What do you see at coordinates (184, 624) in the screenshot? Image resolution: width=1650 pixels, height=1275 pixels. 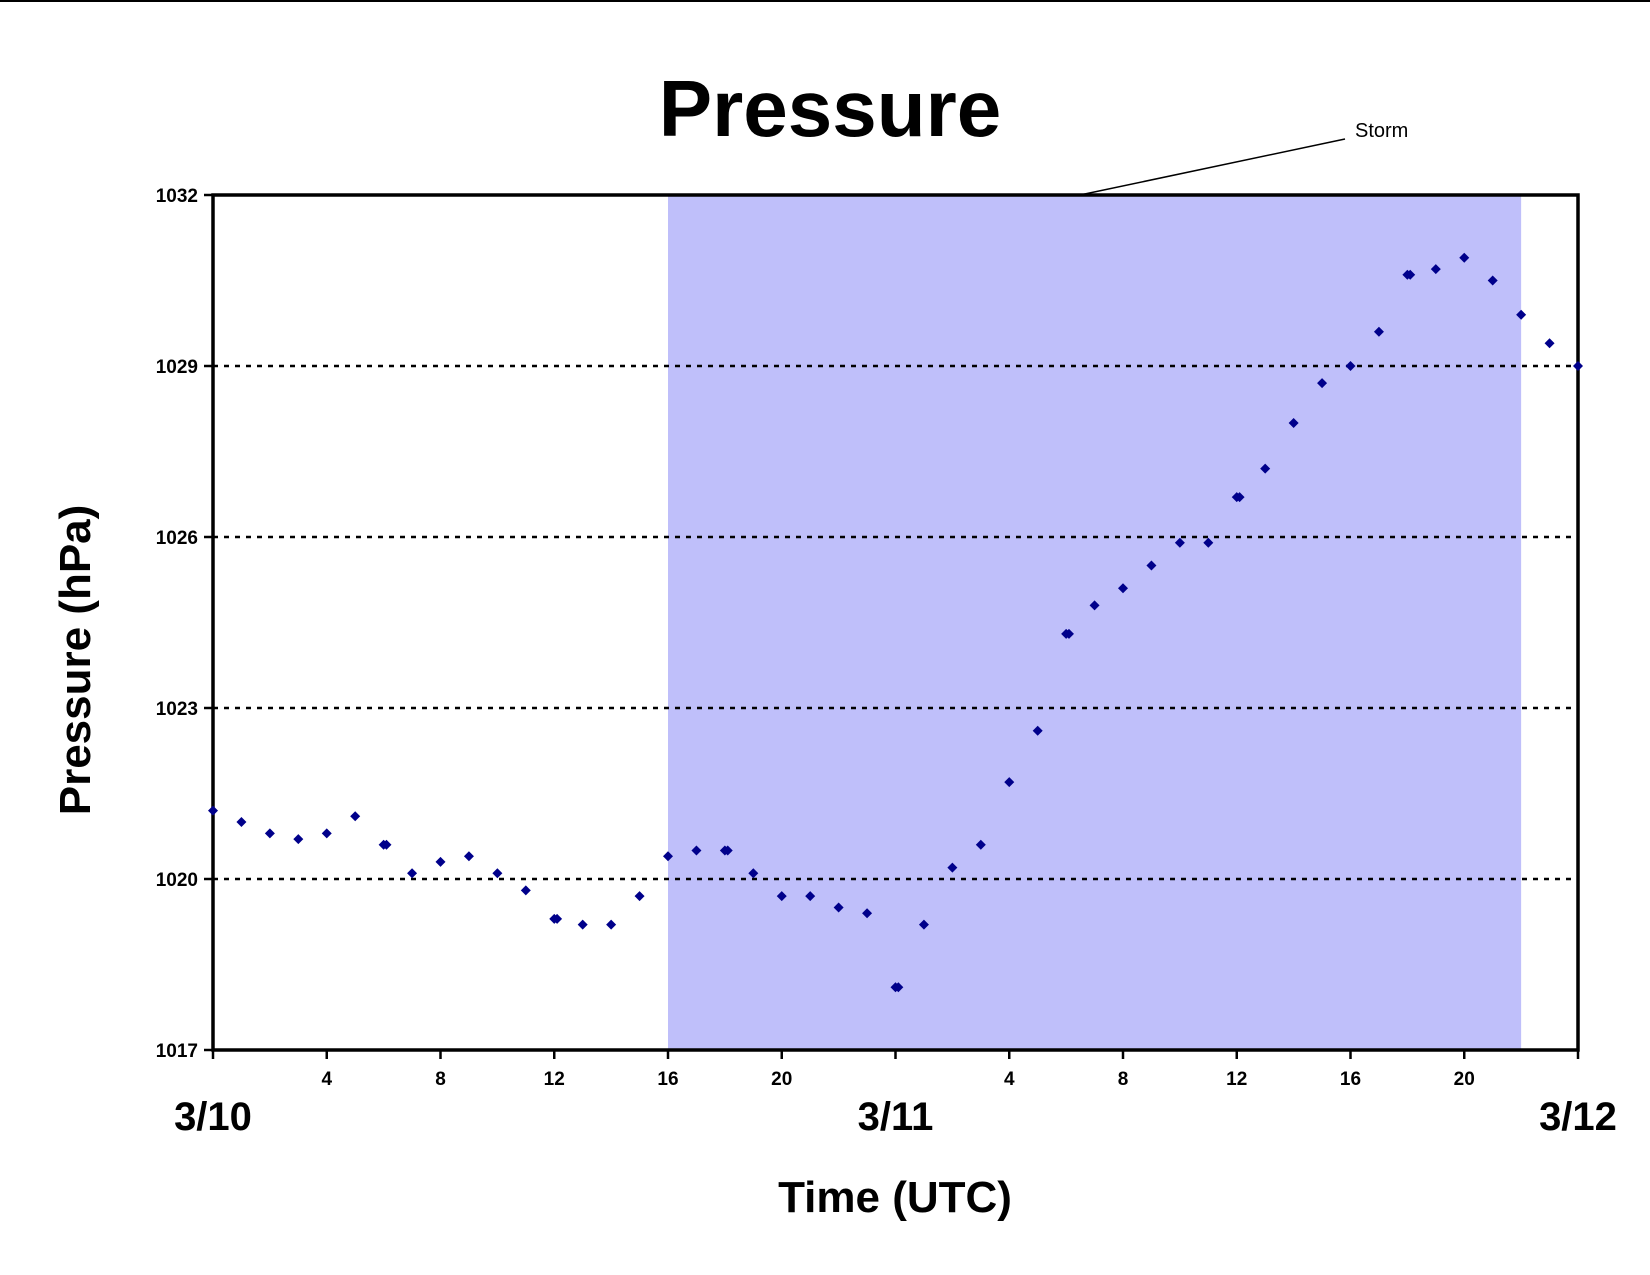 I see `y-axis-ticks: 1017 1020 1023 1026 1029 1032` at bounding box center [184, 624].